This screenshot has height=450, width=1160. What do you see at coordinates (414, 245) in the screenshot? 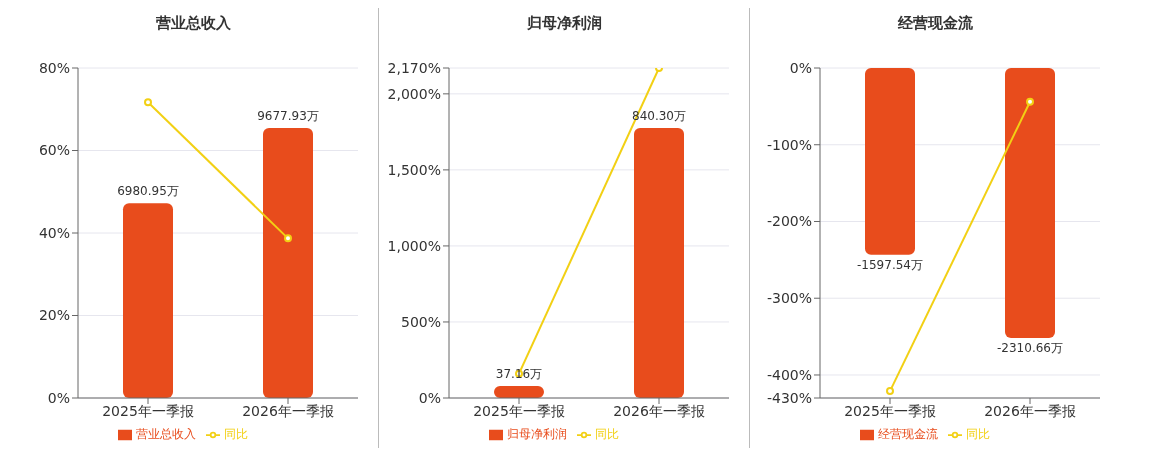
I see `y-tick-label: 1,000%` at bounding box center [414, 245].